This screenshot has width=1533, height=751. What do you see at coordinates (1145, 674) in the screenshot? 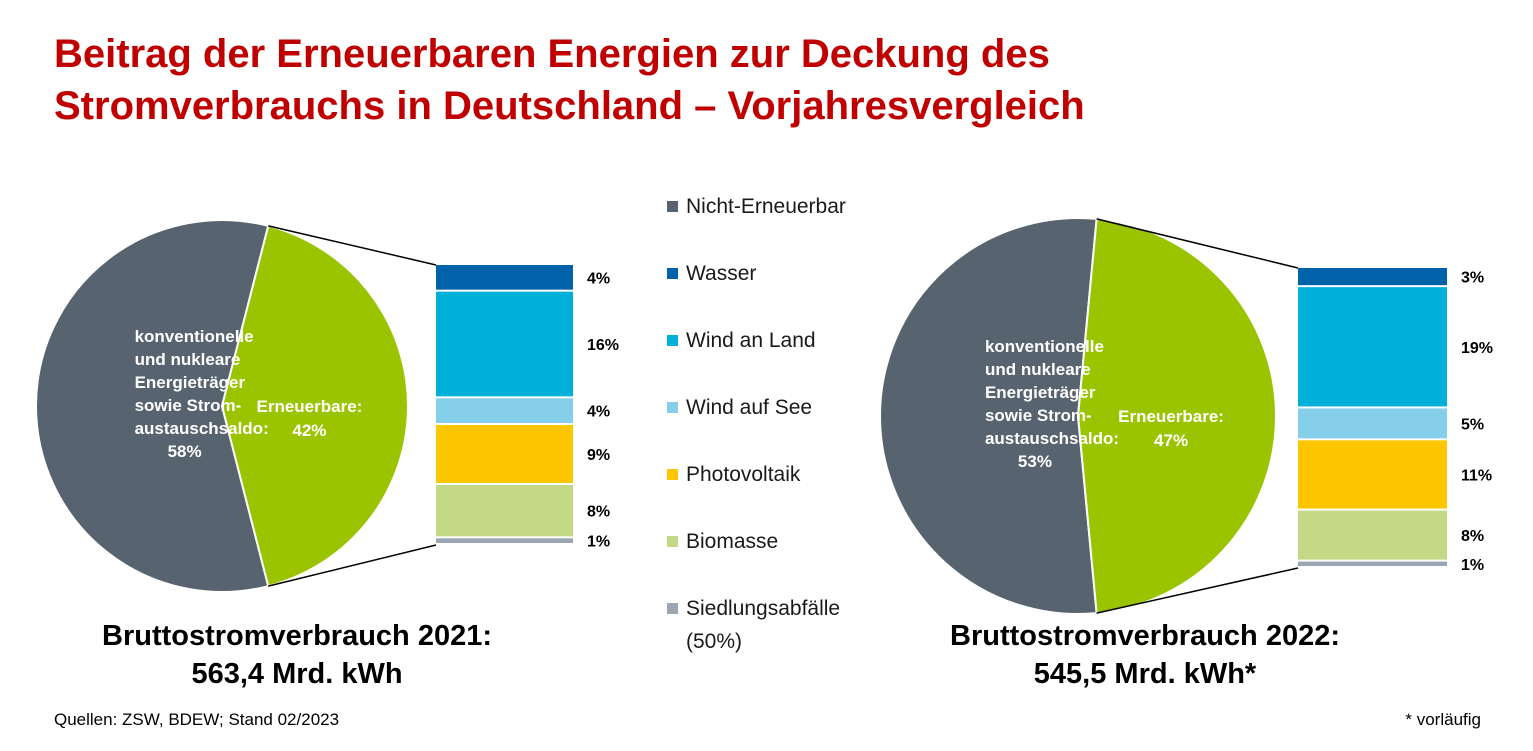
I see `total-2022-line-2: 545,5 Mrd. kWh*` at bounding box center [1145, 674].